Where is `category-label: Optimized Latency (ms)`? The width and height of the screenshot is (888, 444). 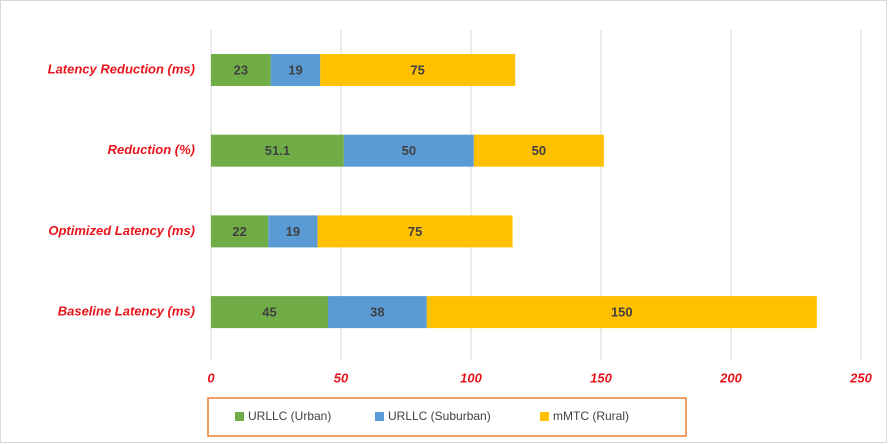 category-label: Optimized Latency (ms) is located at coordinates (121, 230).